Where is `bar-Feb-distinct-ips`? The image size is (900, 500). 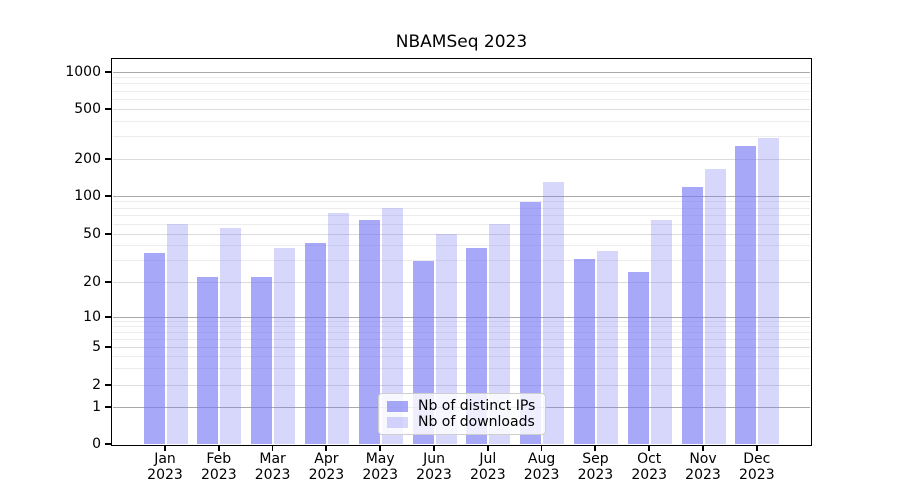
bar-Feb-distinct-ips is located at coordinates (208, 360).